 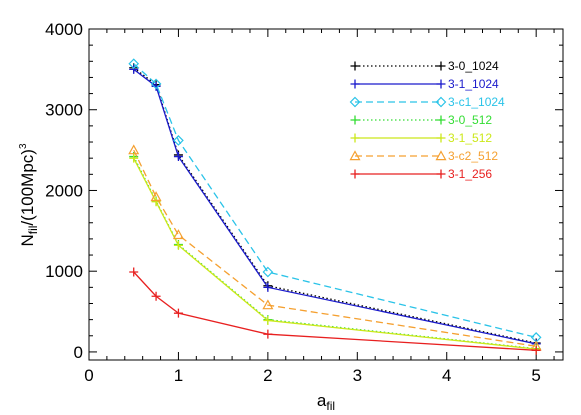 I want to click on x-tick-label: 5, so click(x=535, y=375).